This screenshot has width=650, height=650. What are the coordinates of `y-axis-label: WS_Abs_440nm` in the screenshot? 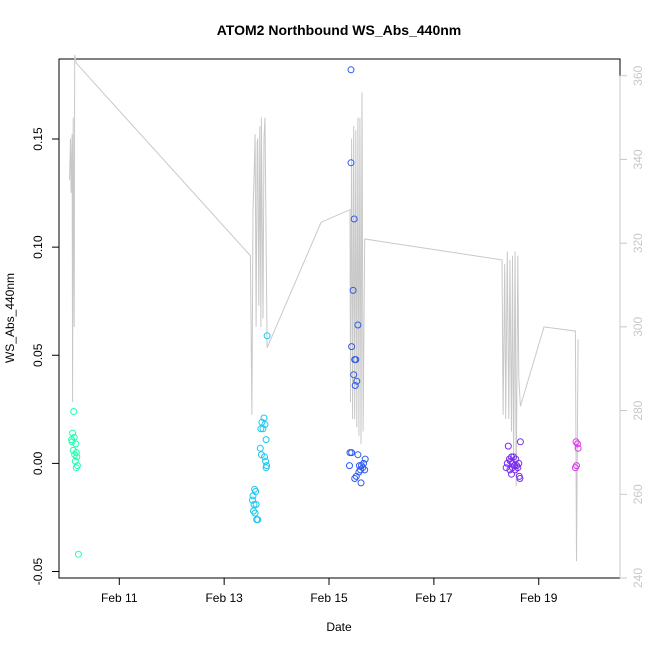 It's located at (10, 318).